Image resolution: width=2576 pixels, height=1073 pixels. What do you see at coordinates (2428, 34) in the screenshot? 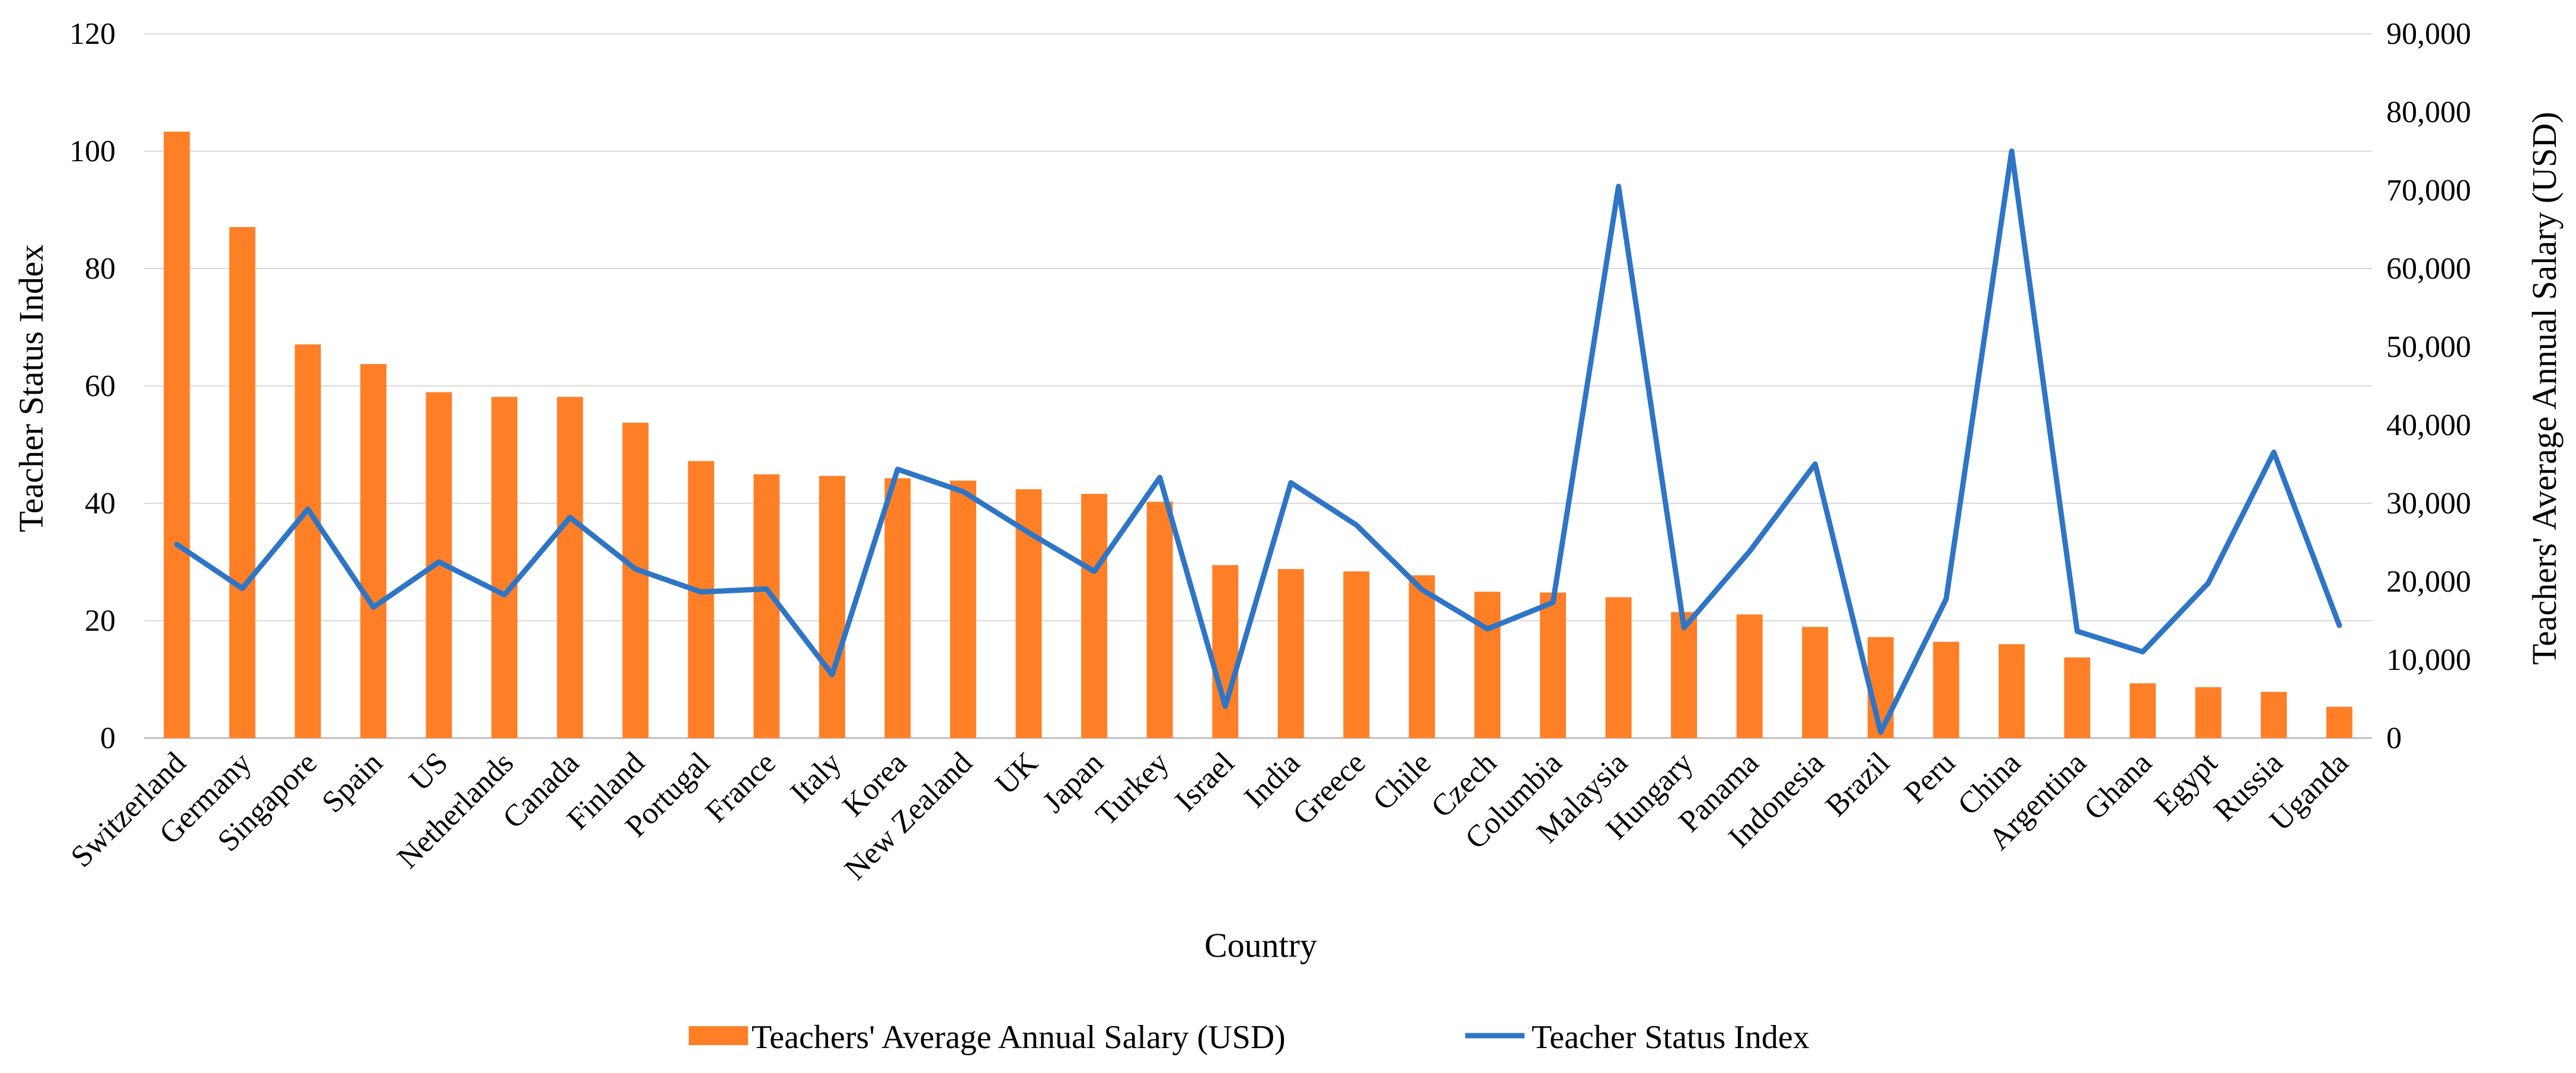
I see `y2-tick-label: 90,000` at bounding box center [2428, 34].